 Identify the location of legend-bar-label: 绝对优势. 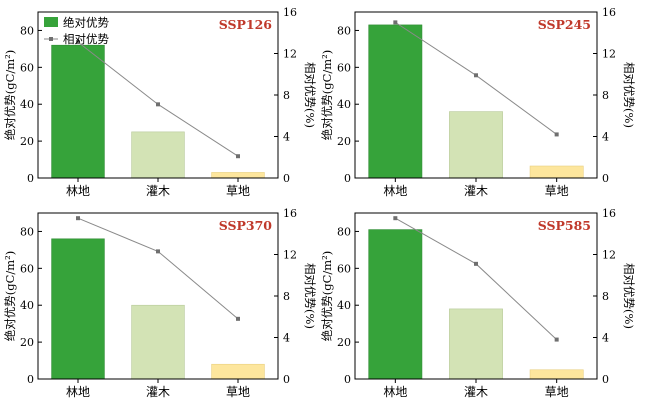
(86, 23).